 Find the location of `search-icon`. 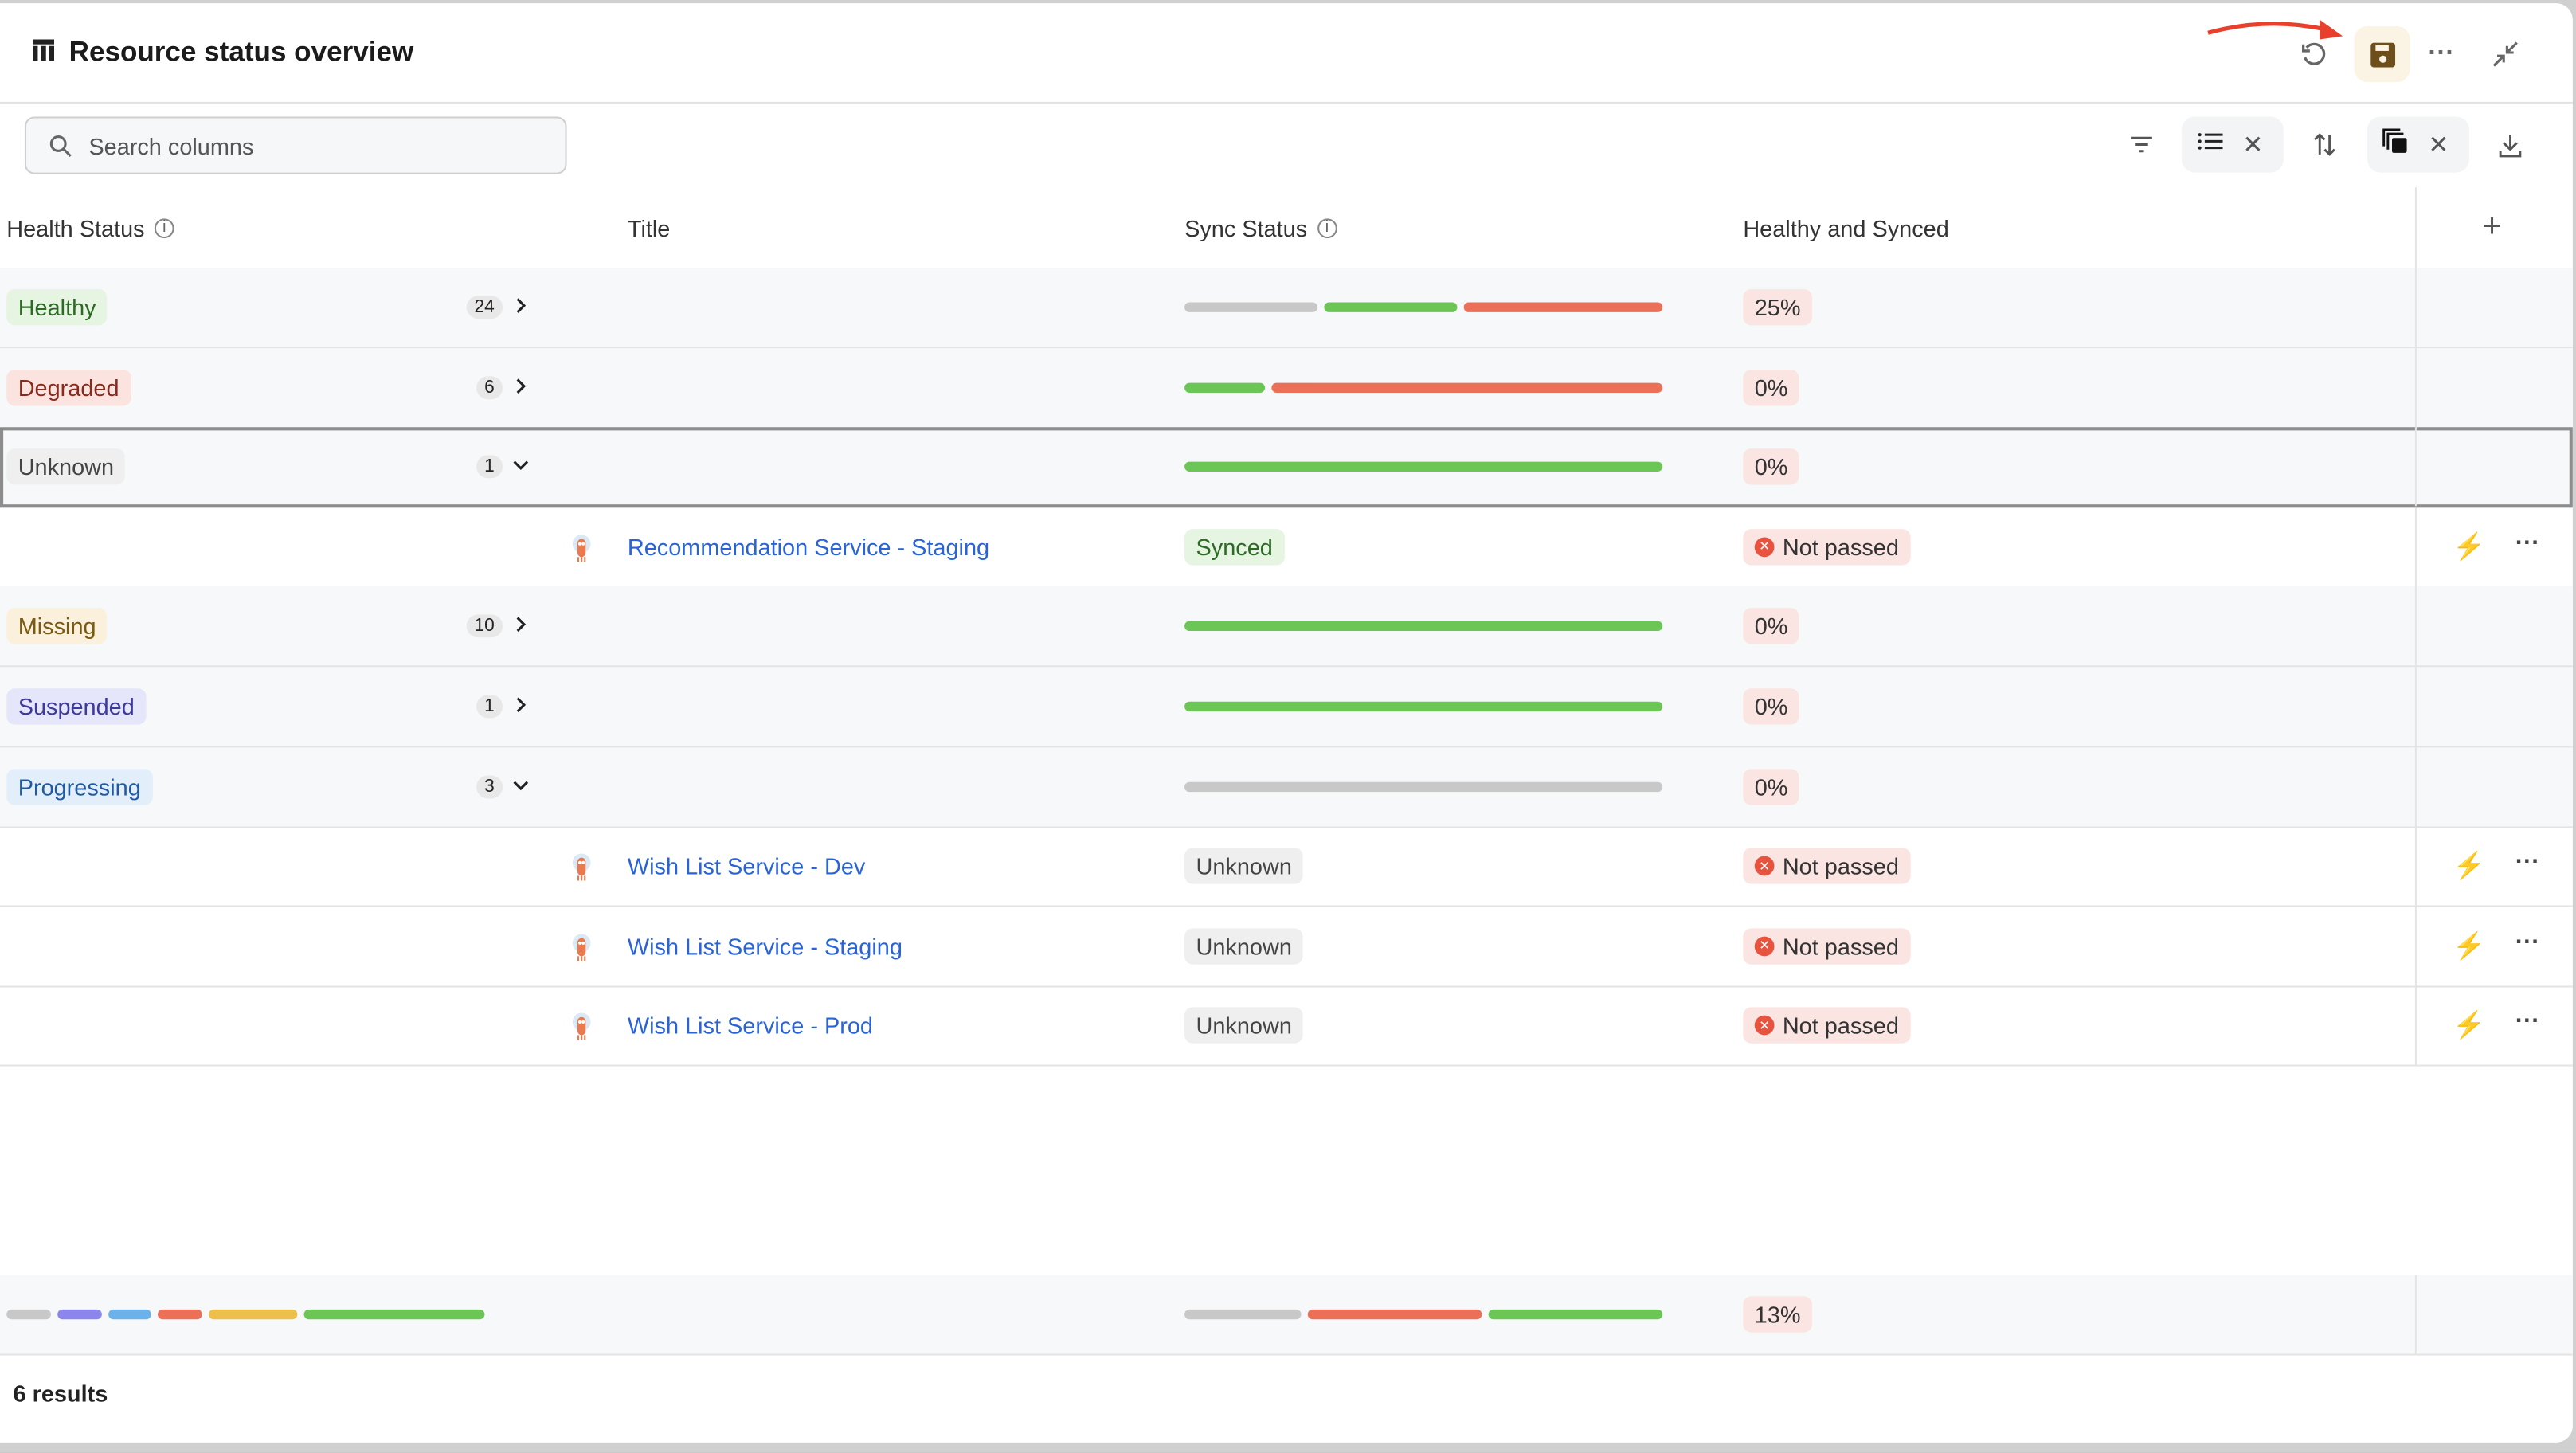

search-icon is located at coordinates (60, 146).